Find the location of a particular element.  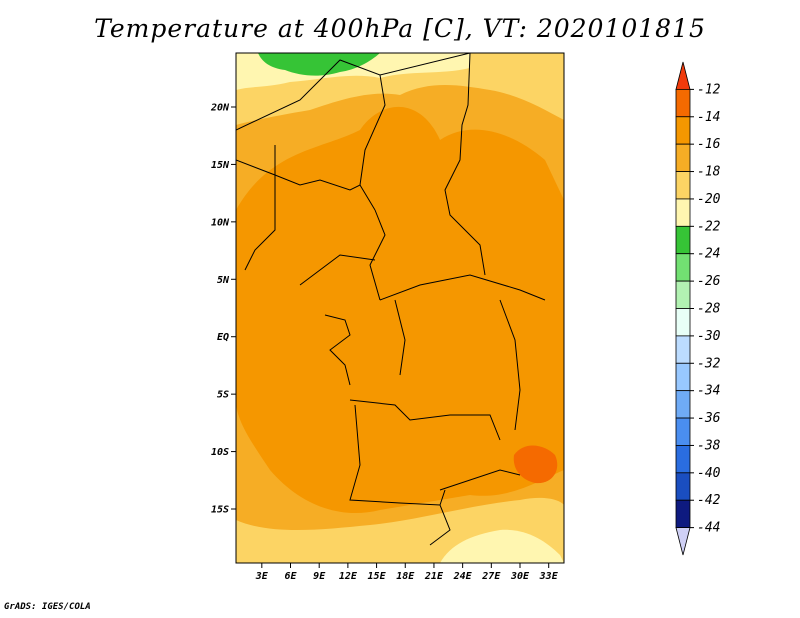

x-tick-label: 30E is located at coordinates (520, 576).